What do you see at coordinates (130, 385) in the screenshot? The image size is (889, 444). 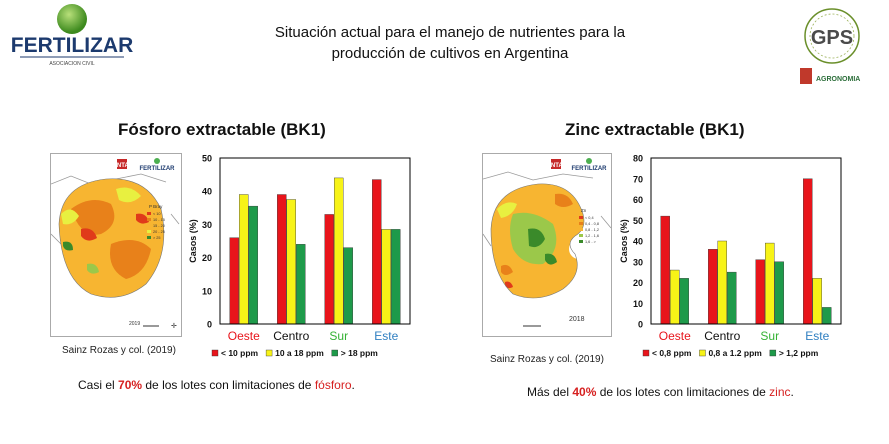 I see `fosforo-note-value: 70%` at bounding box center [130, 385].